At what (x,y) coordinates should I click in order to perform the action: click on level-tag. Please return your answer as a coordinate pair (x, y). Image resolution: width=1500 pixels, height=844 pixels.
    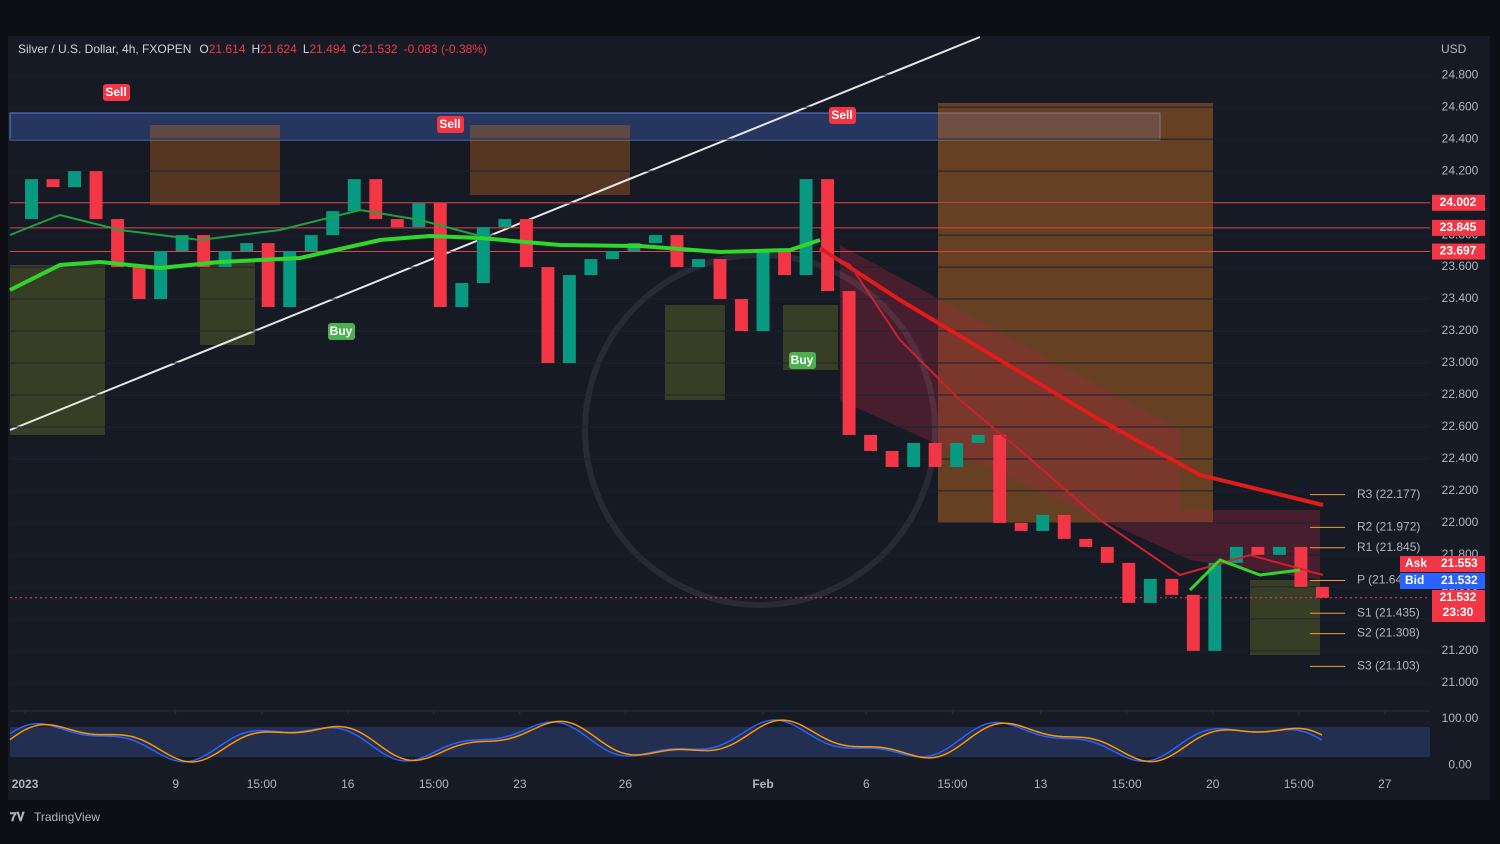
    Looking at the image, I should click on (1458, 227).